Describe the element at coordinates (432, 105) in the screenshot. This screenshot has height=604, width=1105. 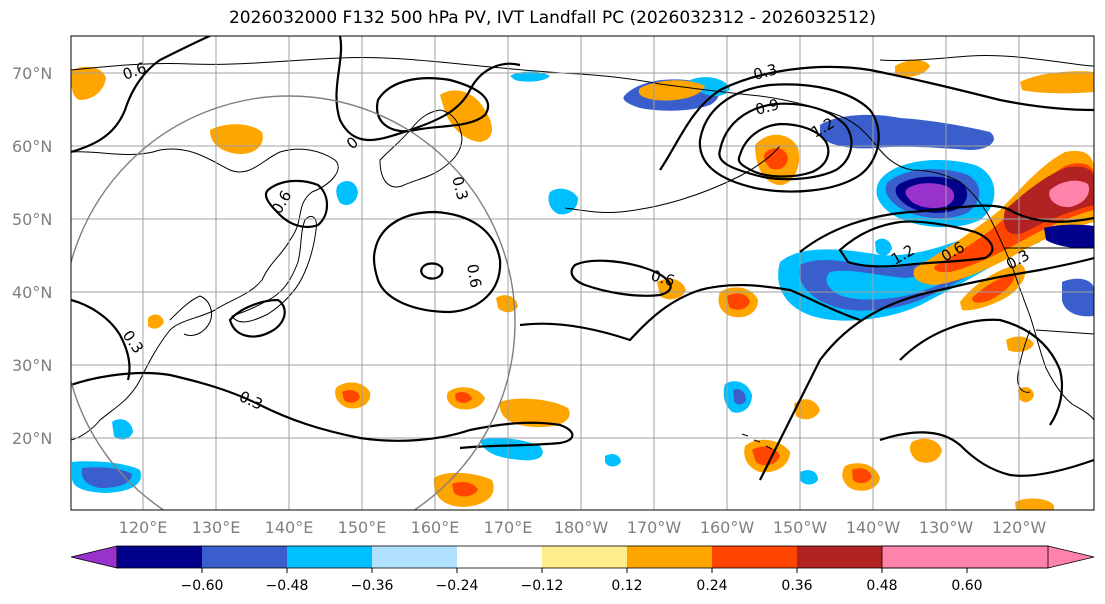
I see `contour-okhotsk-loop` at that location.